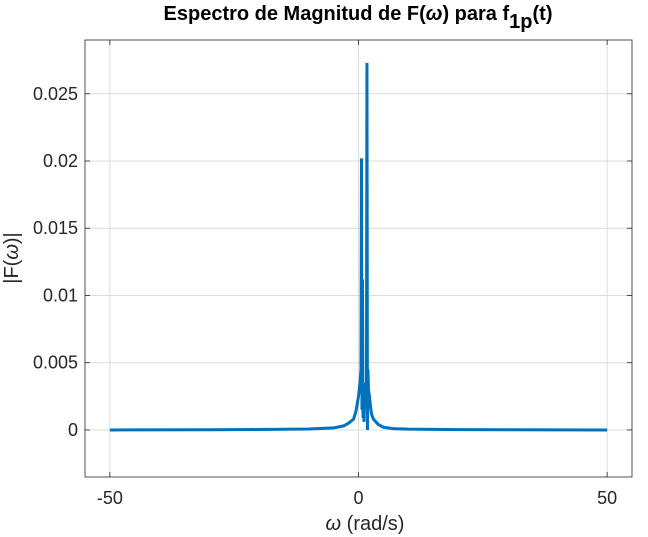 Image resolution: width=648 pixels, height=537 pixels. I want to click on x-axis-label: ω (rad/s), so click(365, 524).